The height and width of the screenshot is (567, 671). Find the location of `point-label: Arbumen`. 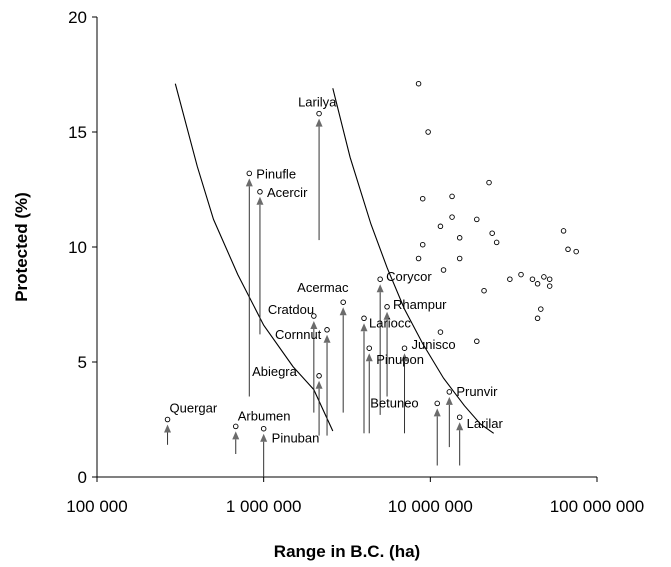

point-label: Arbumen is located at coordinates (264, 415).